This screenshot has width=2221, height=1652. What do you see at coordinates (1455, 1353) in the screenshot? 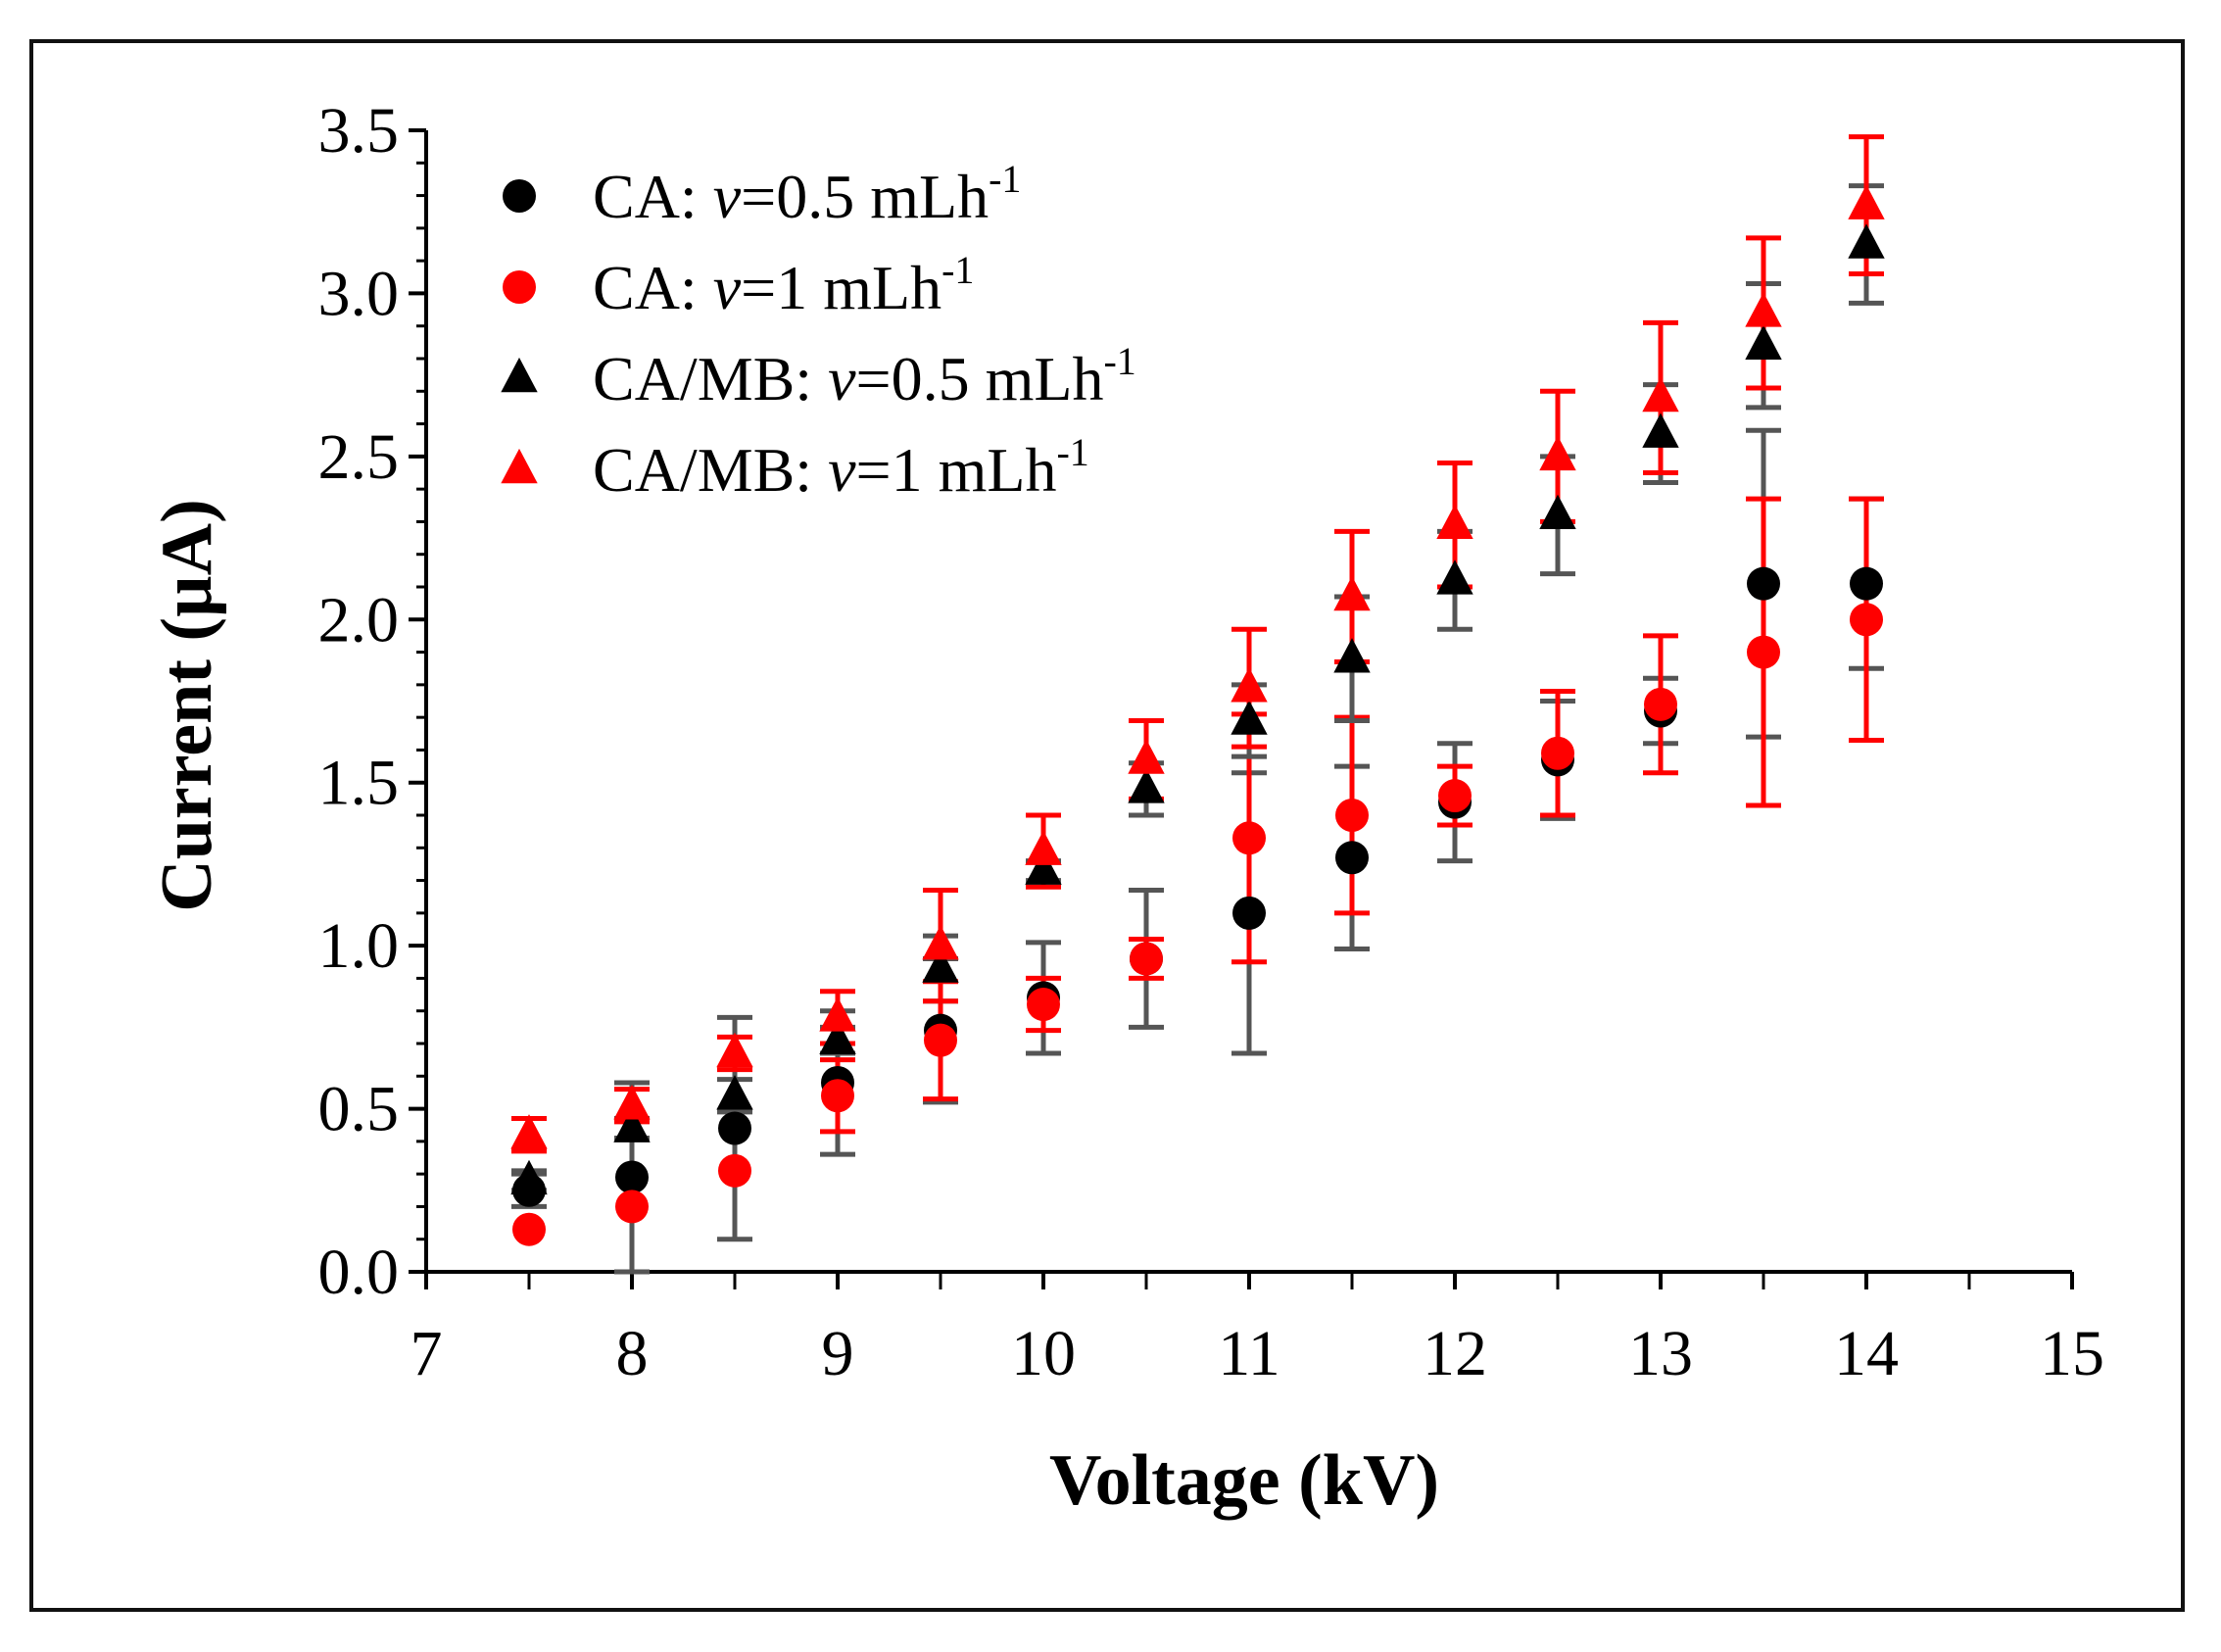
I see `x-tick-label: 12` at bounding box center [1455, 1353].